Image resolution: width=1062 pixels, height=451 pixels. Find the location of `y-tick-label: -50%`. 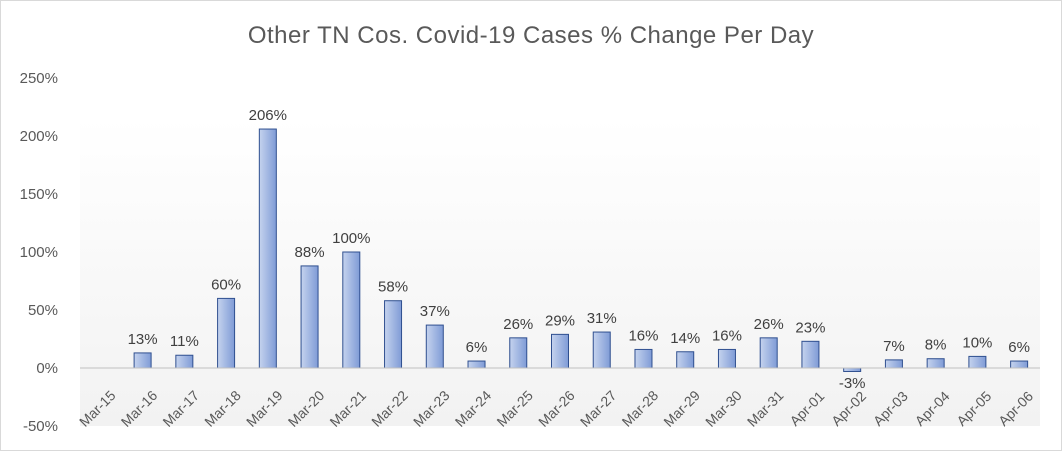

y-tick-label: -50% is located at coordinates (40, 426).